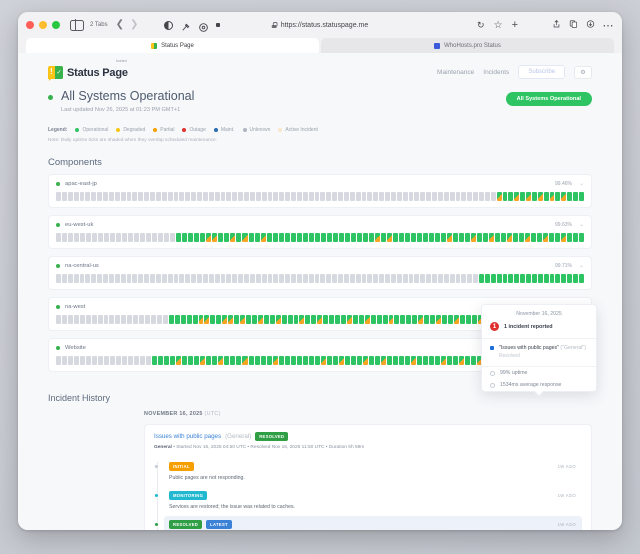 The image size is (640, 554). I want to click on minimize-window-button, so click(43, 25).